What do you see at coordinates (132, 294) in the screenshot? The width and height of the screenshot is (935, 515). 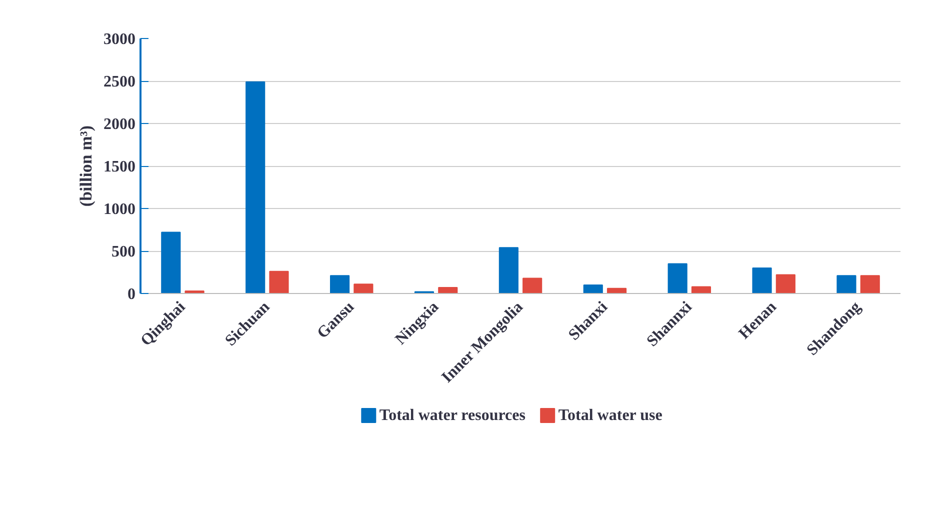 I see `y-tick-label: 0` at bounding box center [132, 294].